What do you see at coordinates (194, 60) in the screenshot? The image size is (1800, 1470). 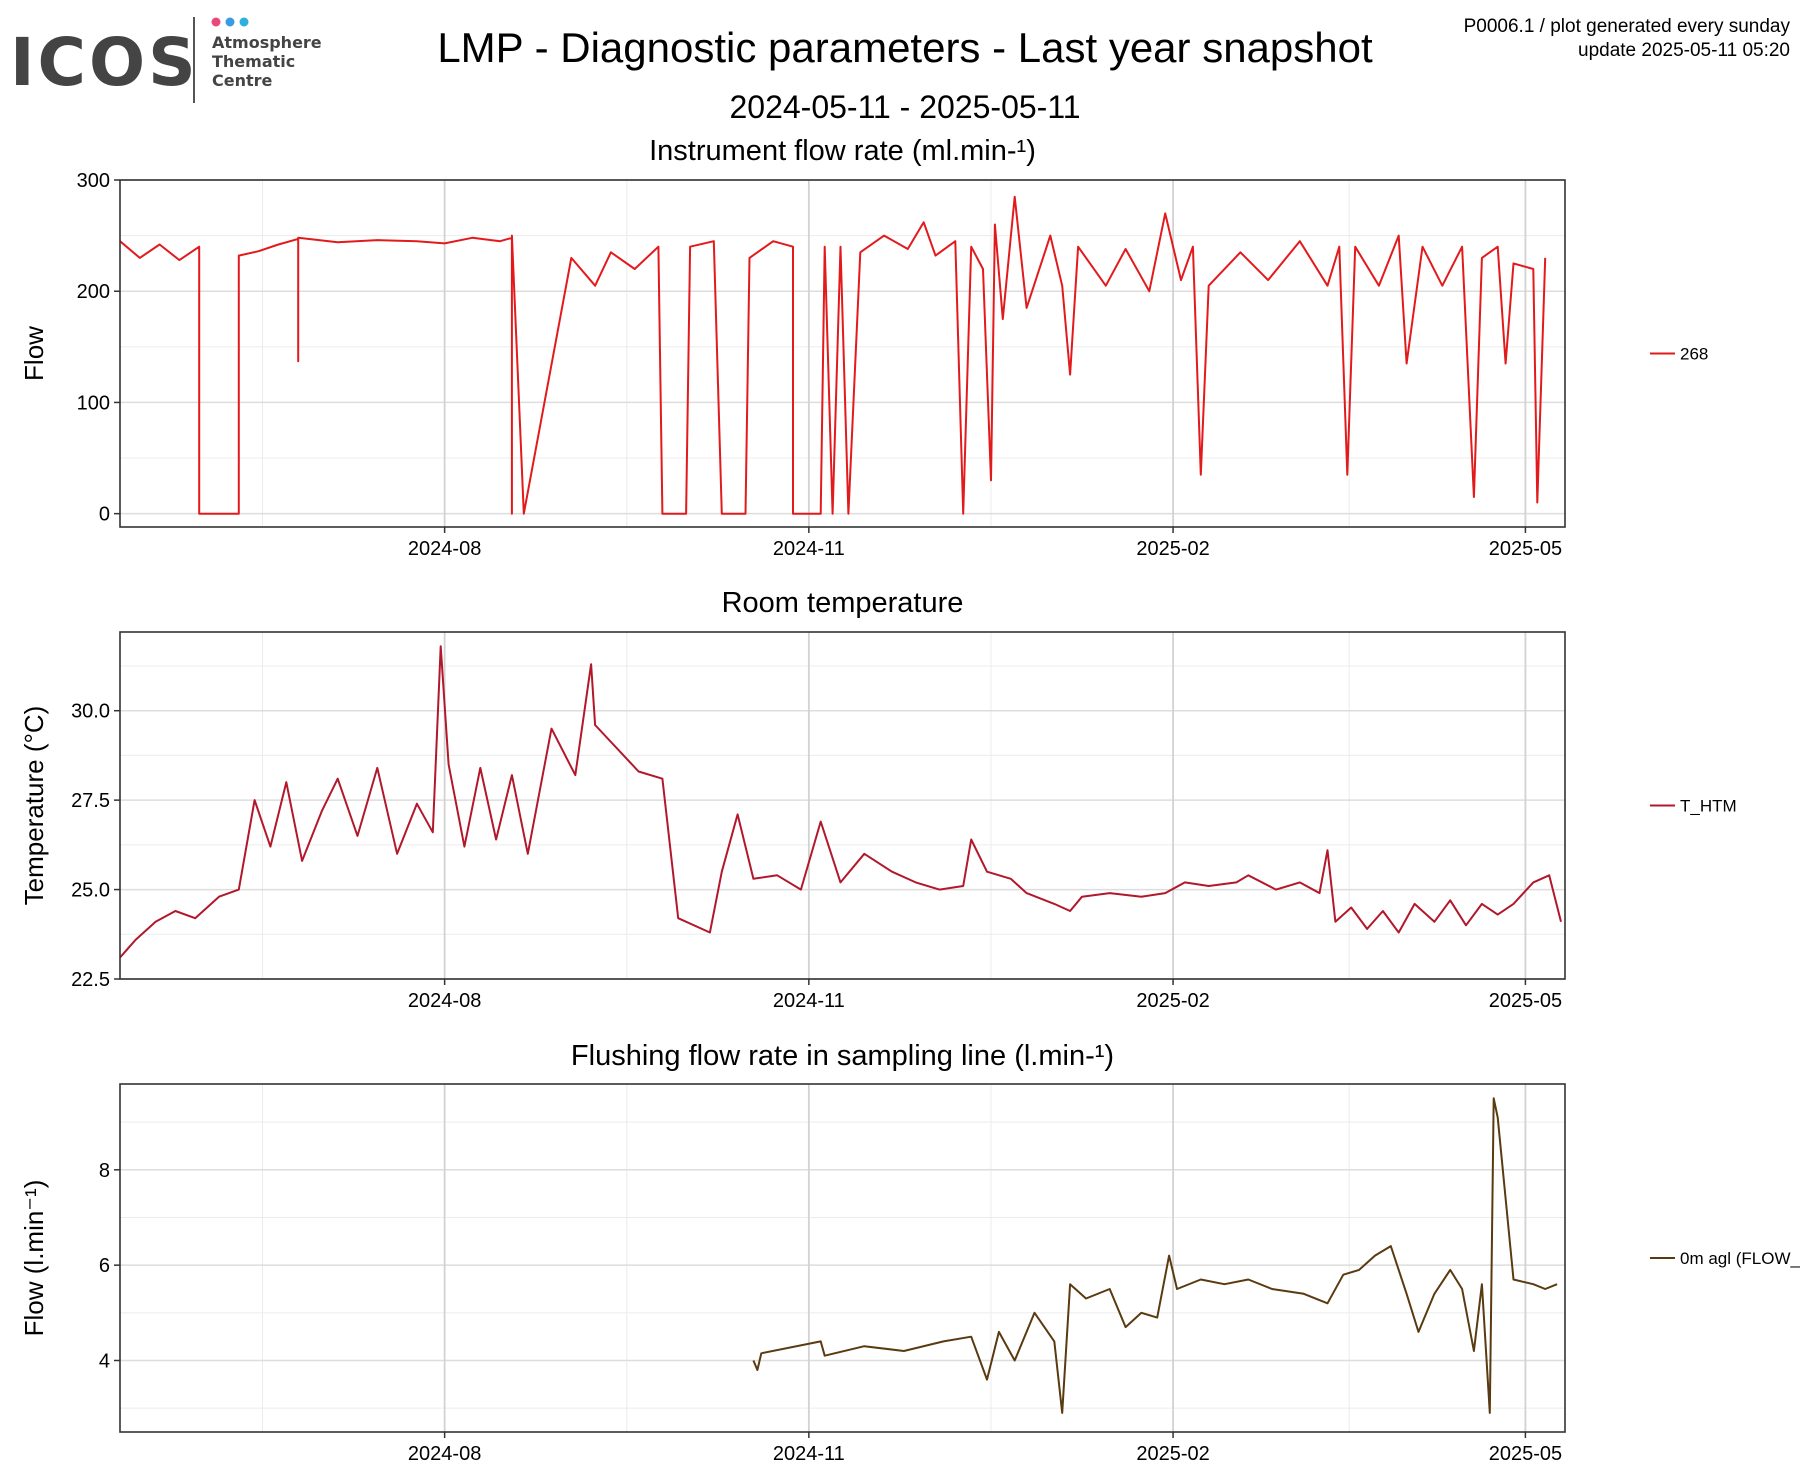 I see `logo-divider` at bounding box center [194, 60].